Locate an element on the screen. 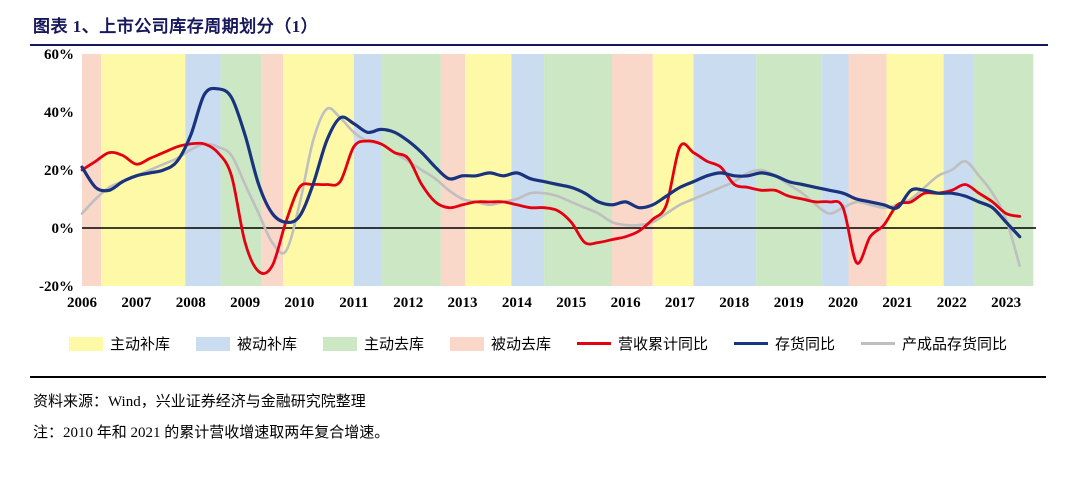  x-tick-label: 2022 is located at coordinates (952, 303).